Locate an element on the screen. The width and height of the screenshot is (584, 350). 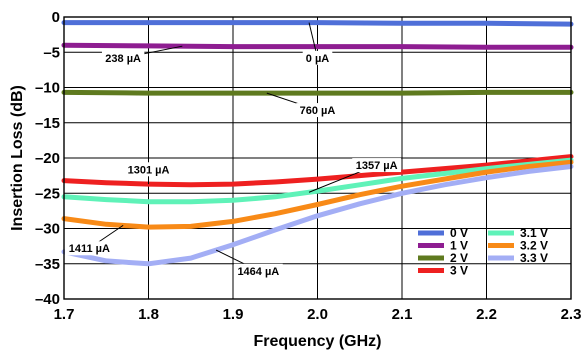
series-line-3-v is located at coordinates (317, 171).